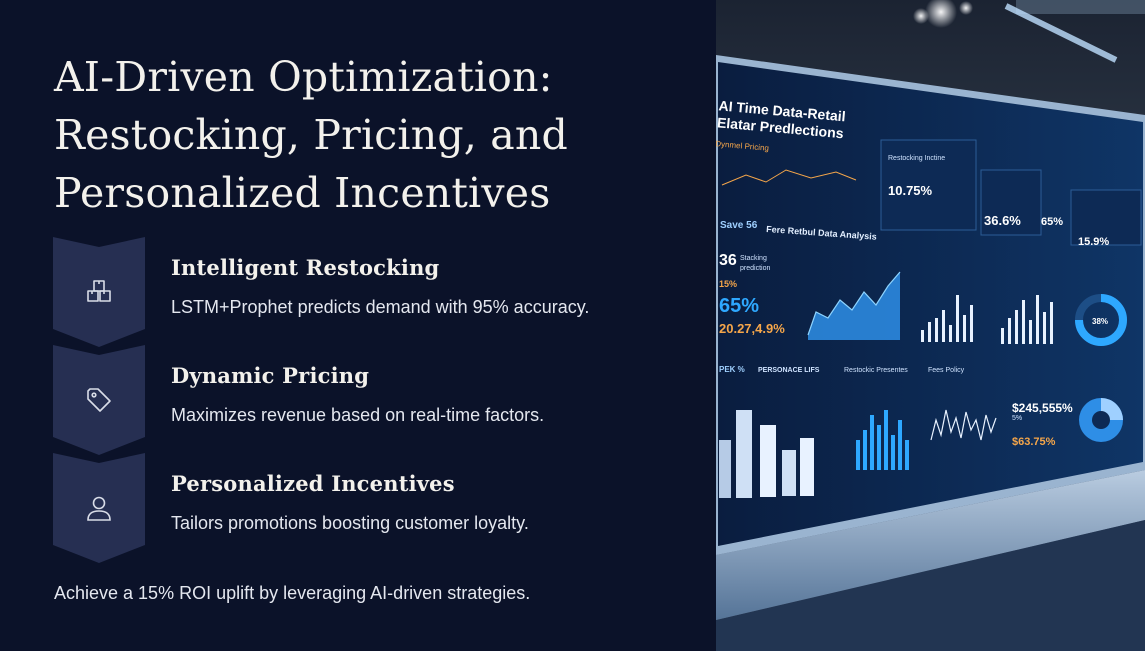  I want to click on value-65a: 65%, so click(1052, 222).